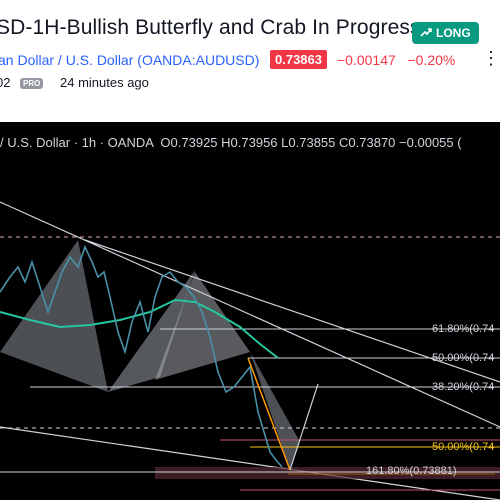 The width and height of the screenshot is (500, 500). I want to click on legend-change: −0.00055 (, so click(430, 142).